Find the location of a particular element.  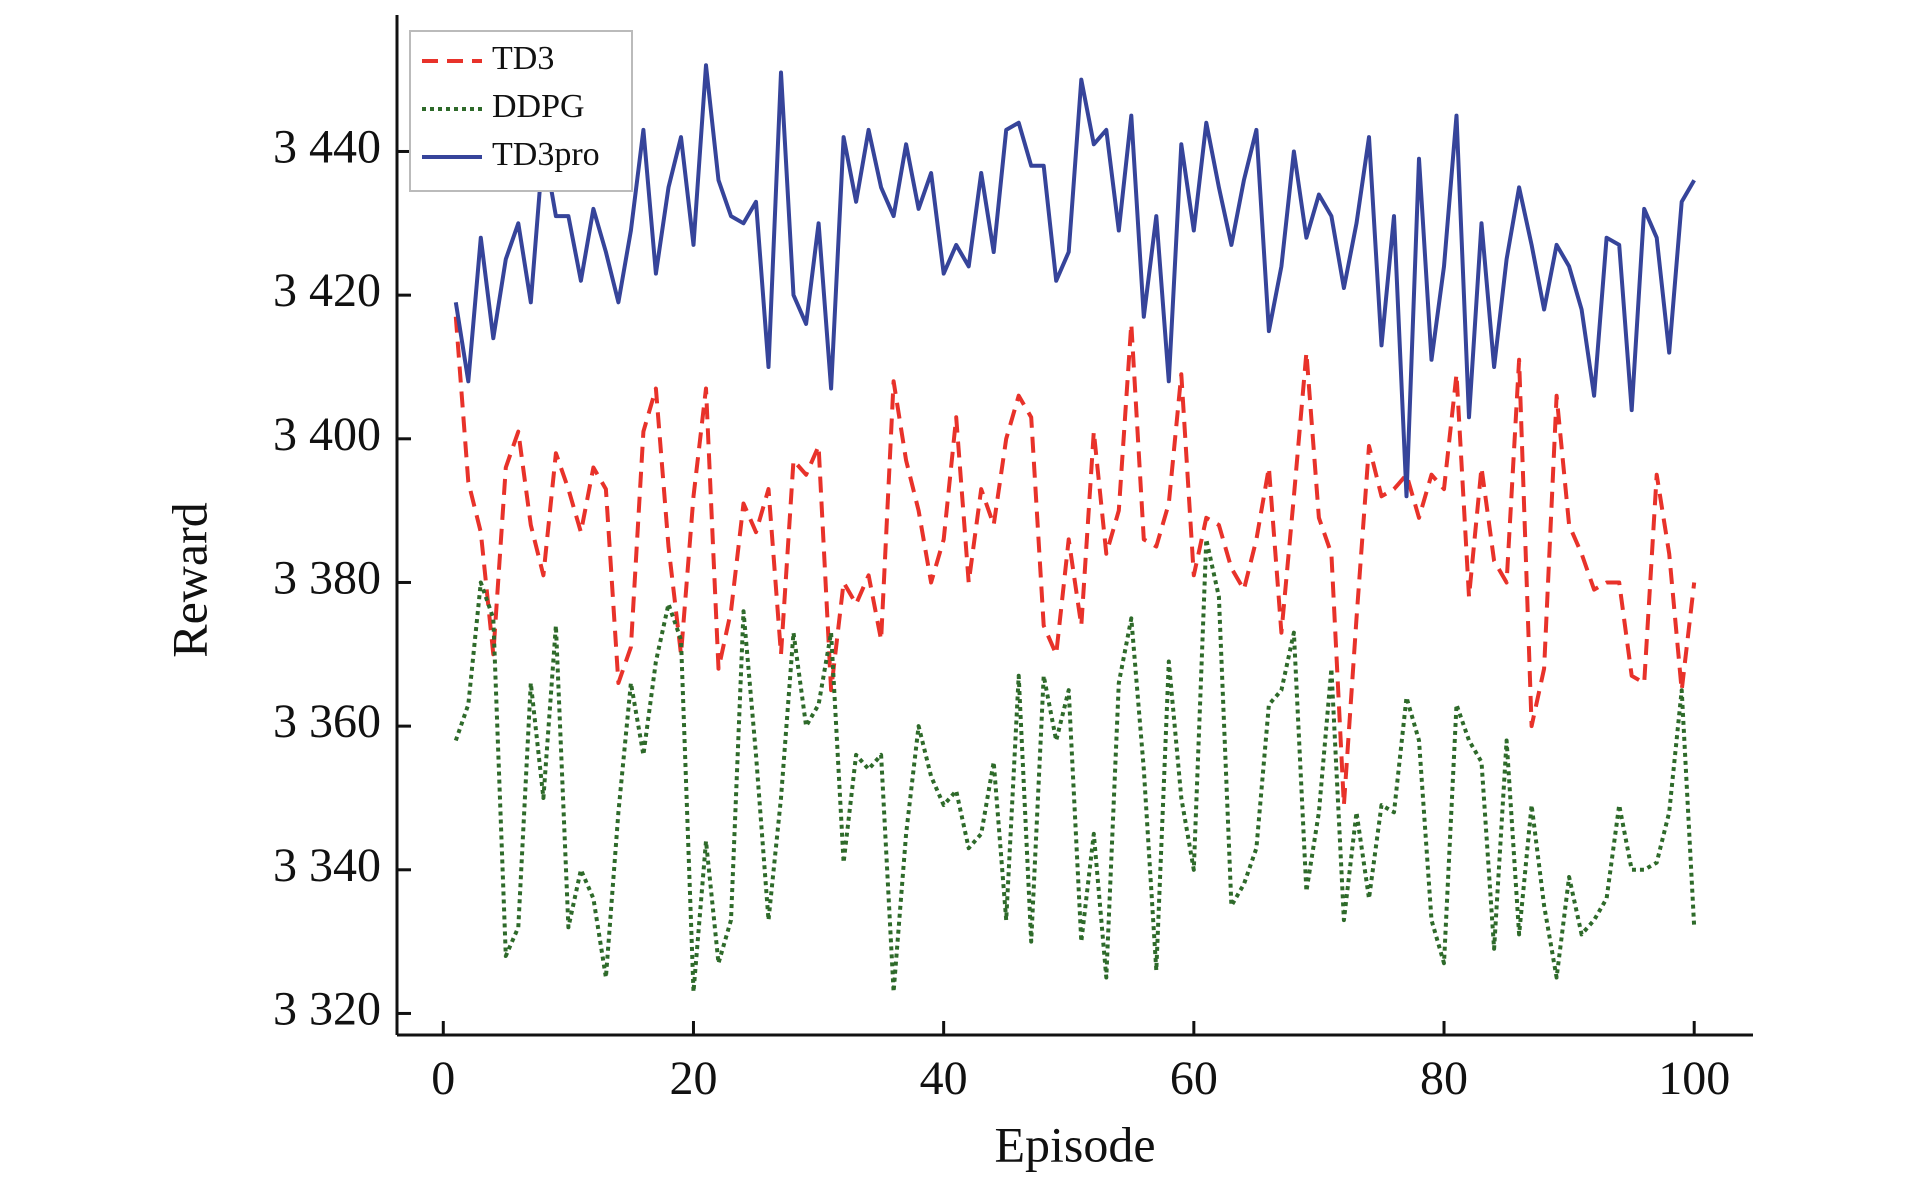

y-axis-label: Reward is located at coordinates (189, 580).